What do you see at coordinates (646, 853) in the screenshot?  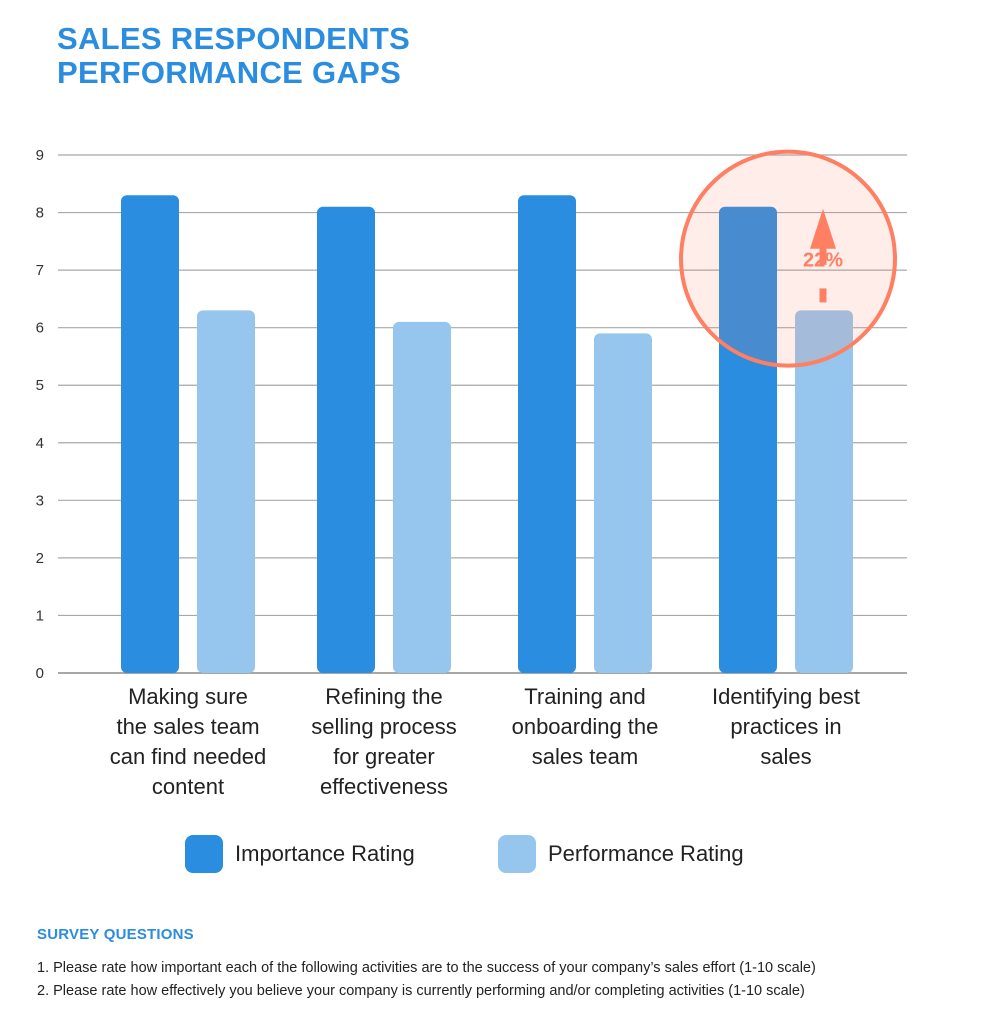 I see `legend-label-performance: Performance Rating` at bounding box center [646, 853].